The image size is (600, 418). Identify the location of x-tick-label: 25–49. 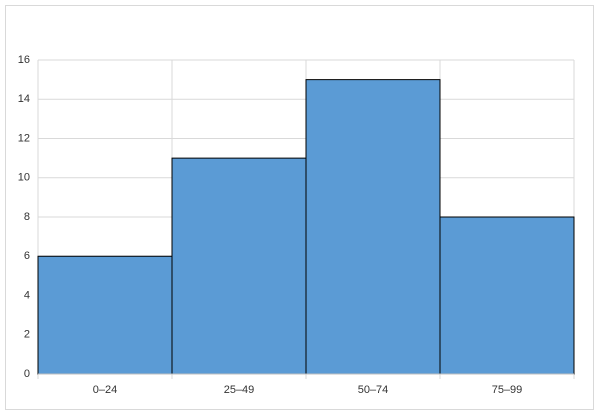
(239, 390).